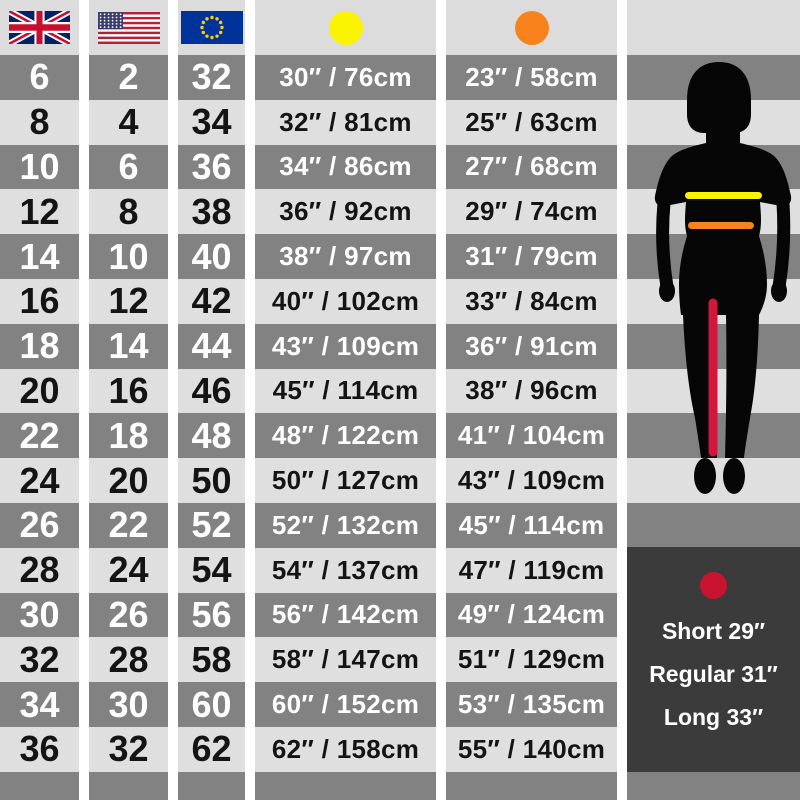 This screenshot has height=800, width=800. I want to click on us-size-cell: 14, so click(128, 346).